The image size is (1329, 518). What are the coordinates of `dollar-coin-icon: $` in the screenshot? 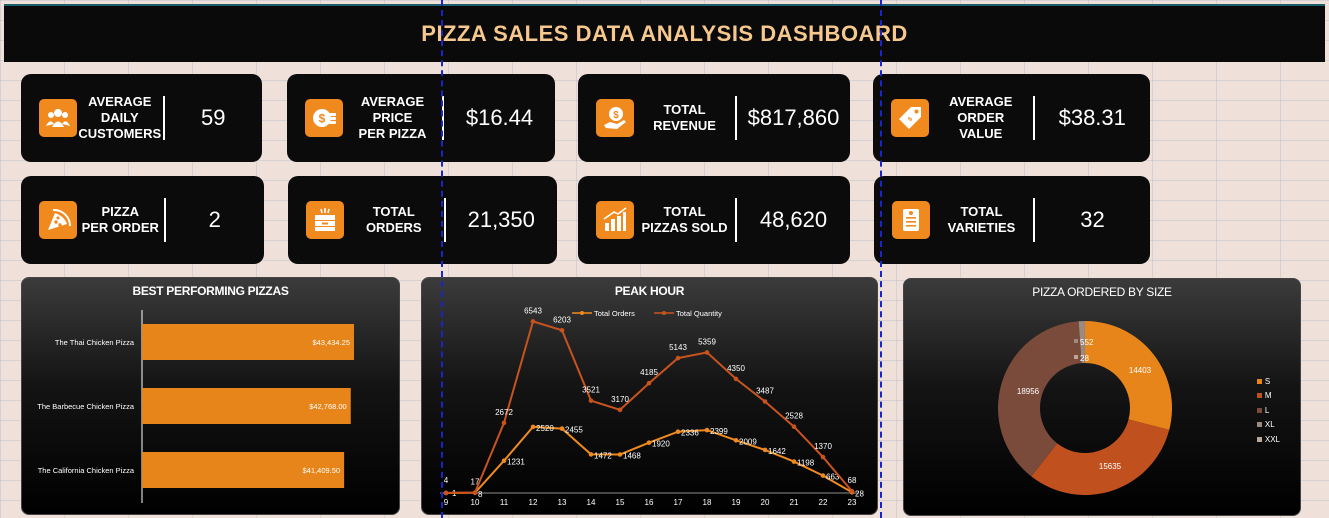 It's located at (324, 118).